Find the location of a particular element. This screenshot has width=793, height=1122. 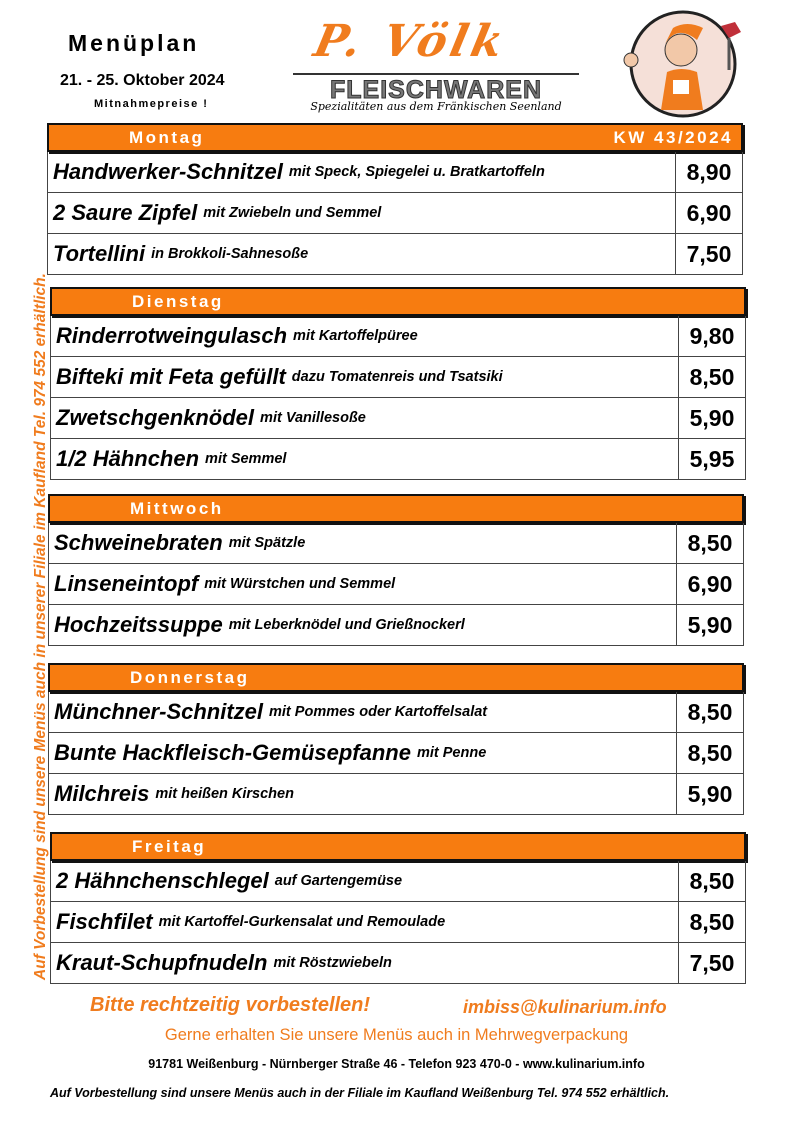

date-range: 21. - 25. Oktober 2024 is located at coordinates (142, 80).